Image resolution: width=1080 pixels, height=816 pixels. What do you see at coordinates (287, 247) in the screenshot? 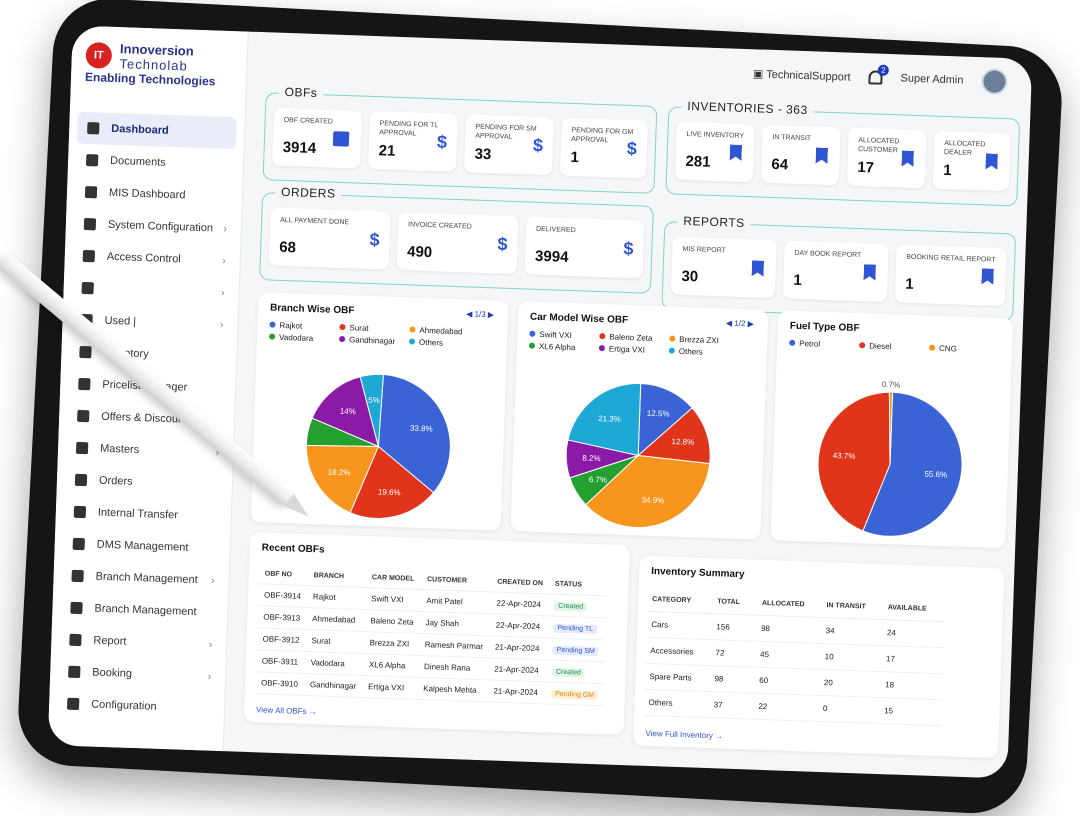
I see `card-value: 68` at bounding box center [287, 247].